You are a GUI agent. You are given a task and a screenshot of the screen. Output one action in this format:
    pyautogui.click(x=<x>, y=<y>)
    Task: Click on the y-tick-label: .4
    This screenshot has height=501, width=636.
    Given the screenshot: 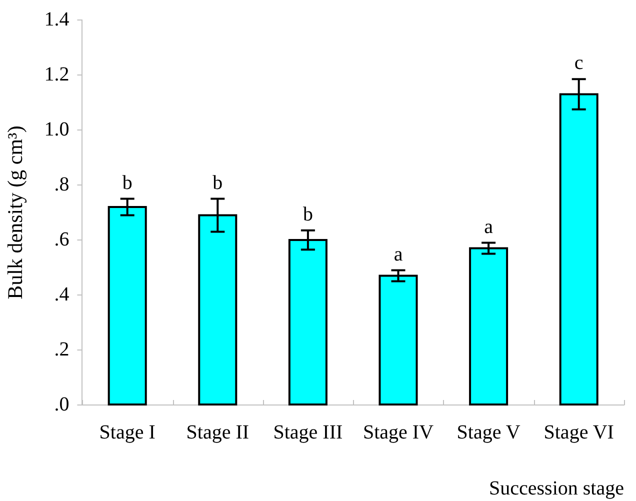 What is the action you would take?
    pyautogui.click(x=62, y=294)
    